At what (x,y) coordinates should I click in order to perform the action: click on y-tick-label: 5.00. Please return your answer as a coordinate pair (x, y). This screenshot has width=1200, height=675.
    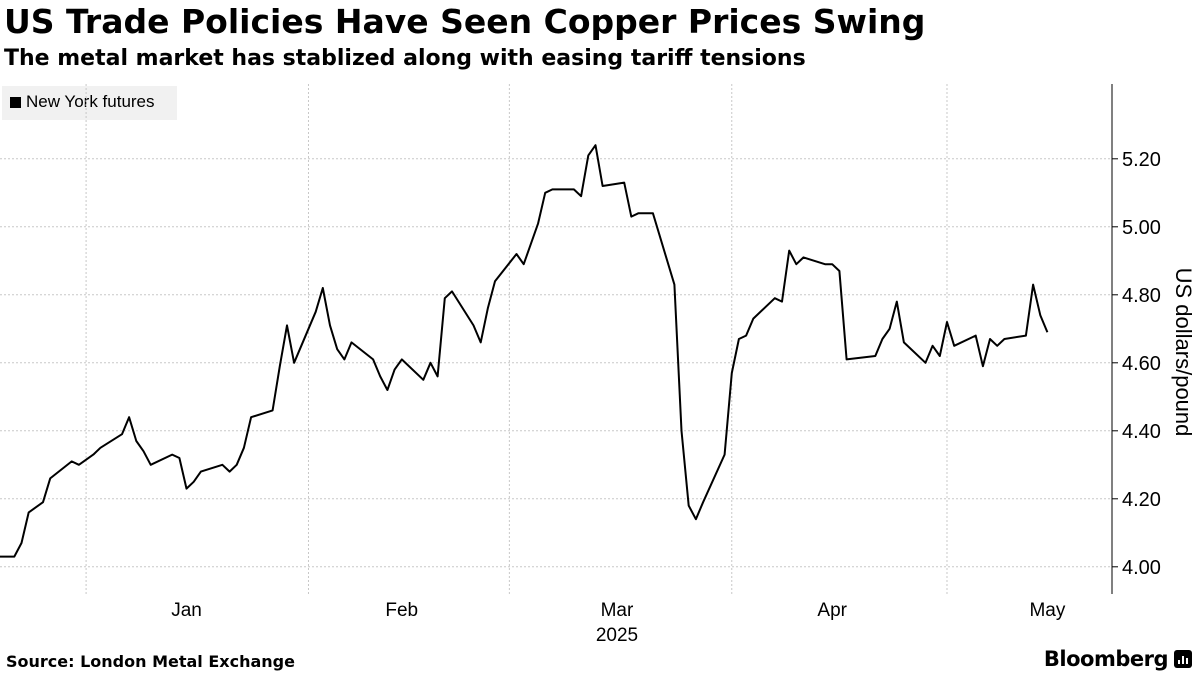
    Looking at the image, I should click on (1141, 228).